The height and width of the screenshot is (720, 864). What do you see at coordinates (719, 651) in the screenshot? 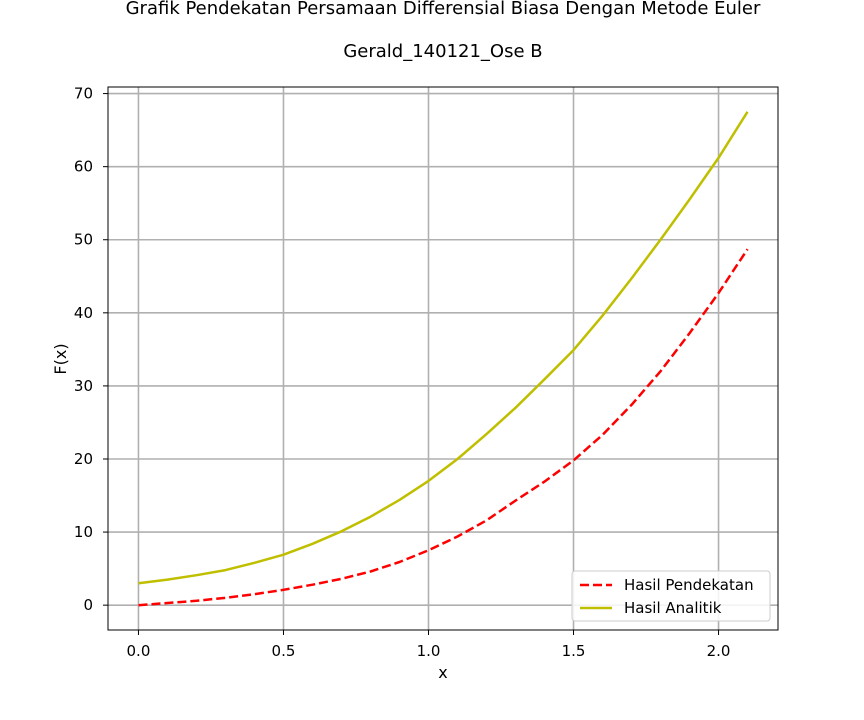
I see `x-tick-label: 2.0` at bounding box center [719, 651].